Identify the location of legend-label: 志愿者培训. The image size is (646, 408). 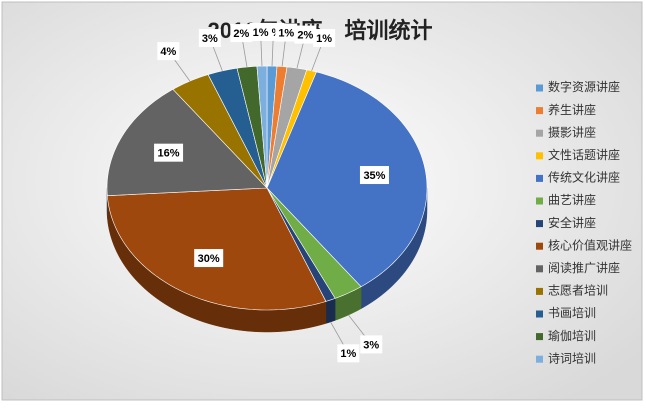
(578, 290).